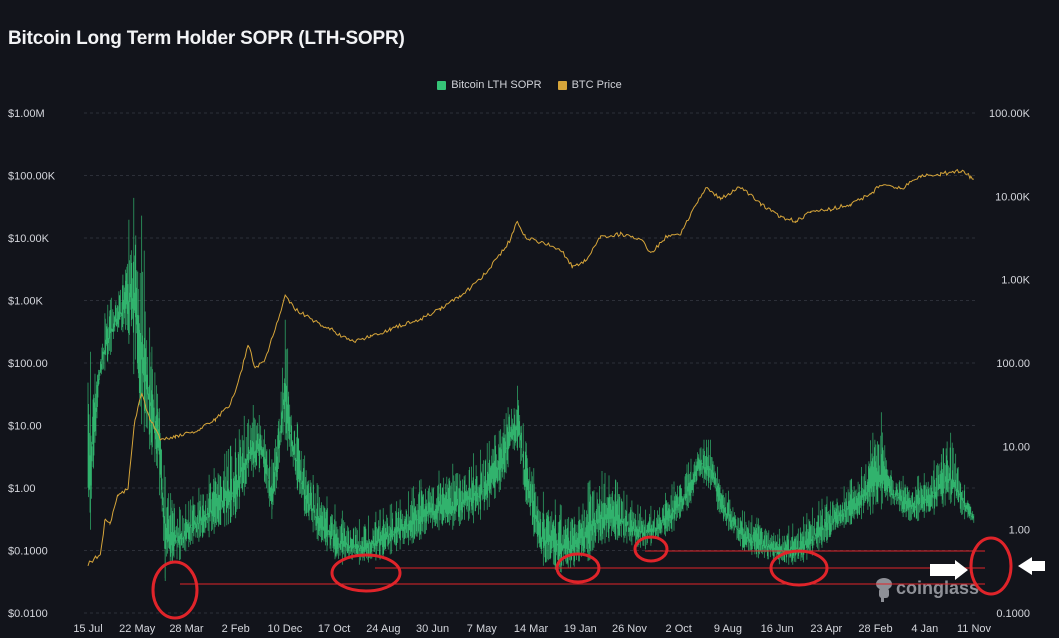  Describe the element at coordinates (1019, 531) in the screenshot. I see `right-axis-tick: 1.00` at that location.